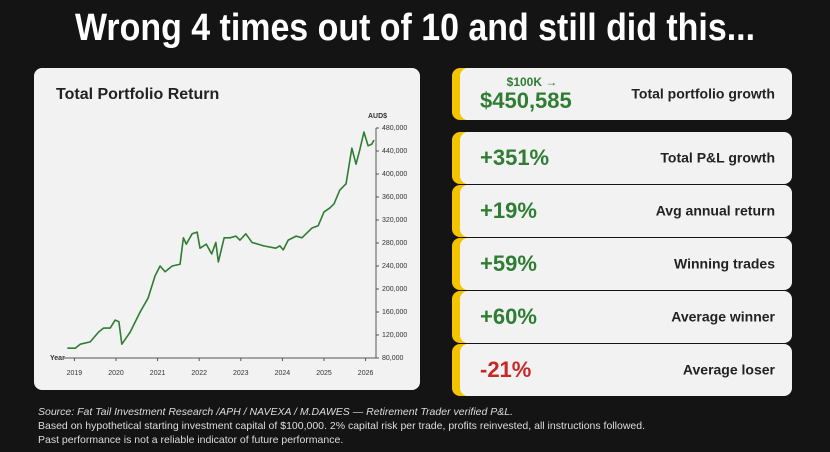 Image resolution: width=830 pixels, height=452 pixels. What do you see at coordinates (715, 211) in the screenshot?
I see `stat-label: Avg annual return` at bounding box center [715, 211].